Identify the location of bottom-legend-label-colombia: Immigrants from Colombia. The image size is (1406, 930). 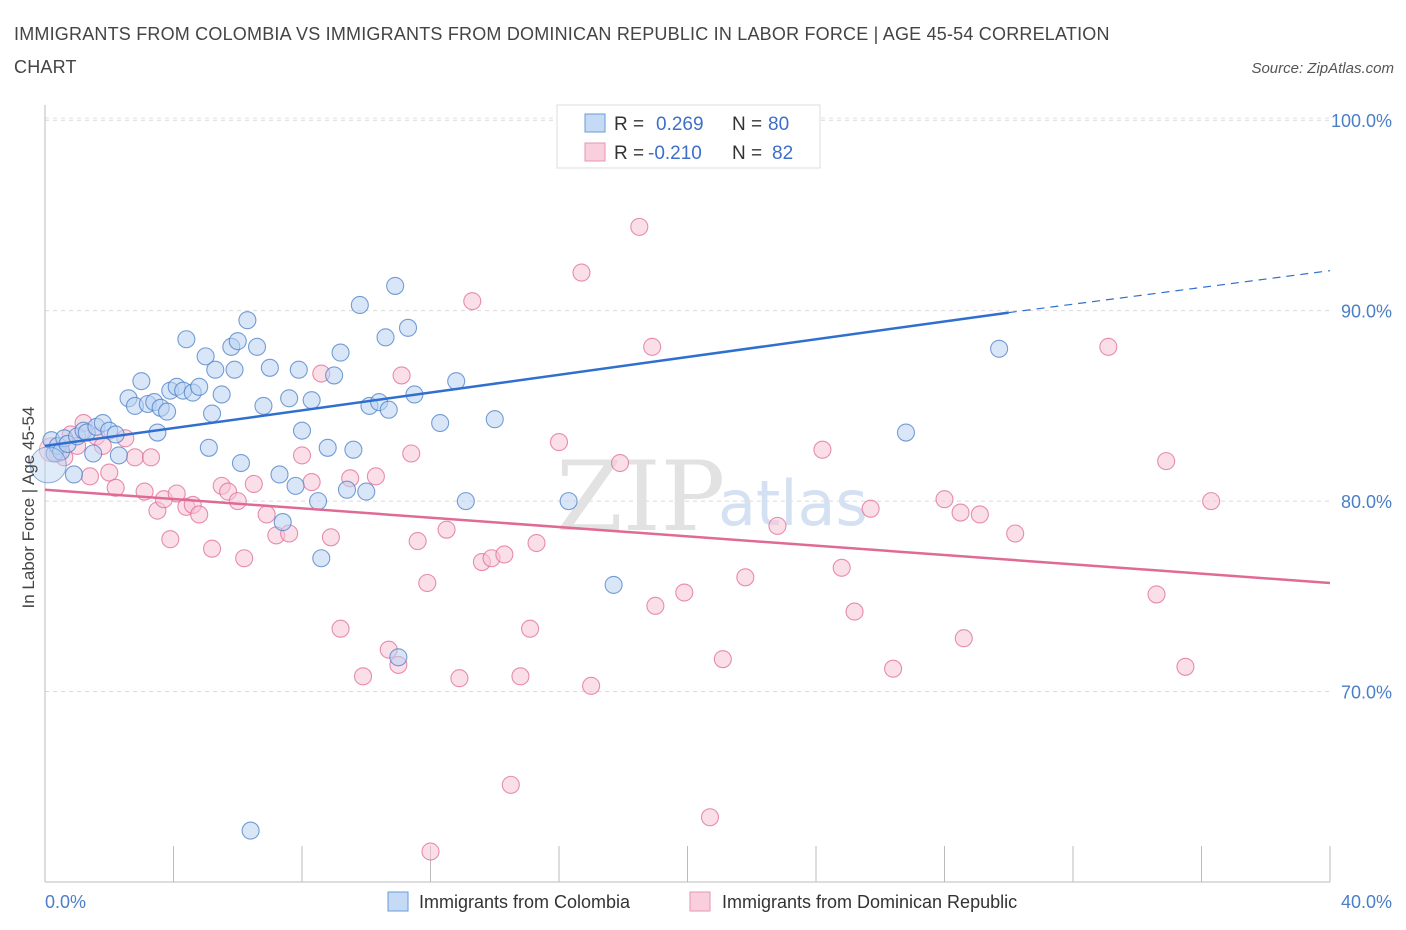
(525, 902).